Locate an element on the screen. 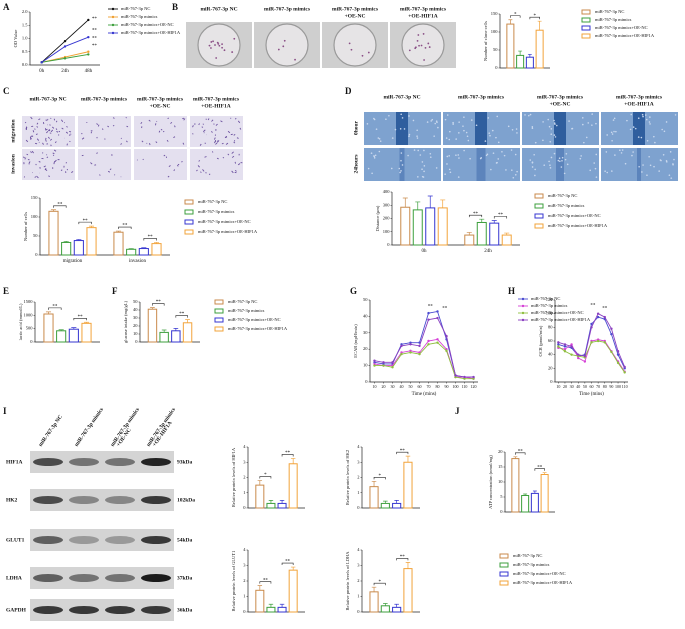 The image size is (685, 629). legend-label: miR-767-3p NC is located at coordinates (562, 195).